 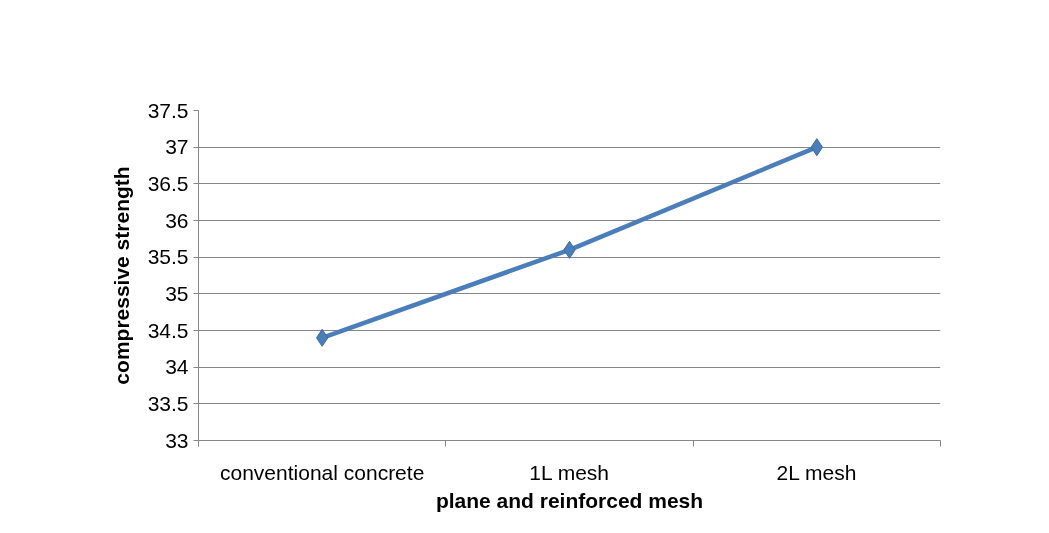 I want to click on y-tick-label: 37.5, so click(x=168, y=110).